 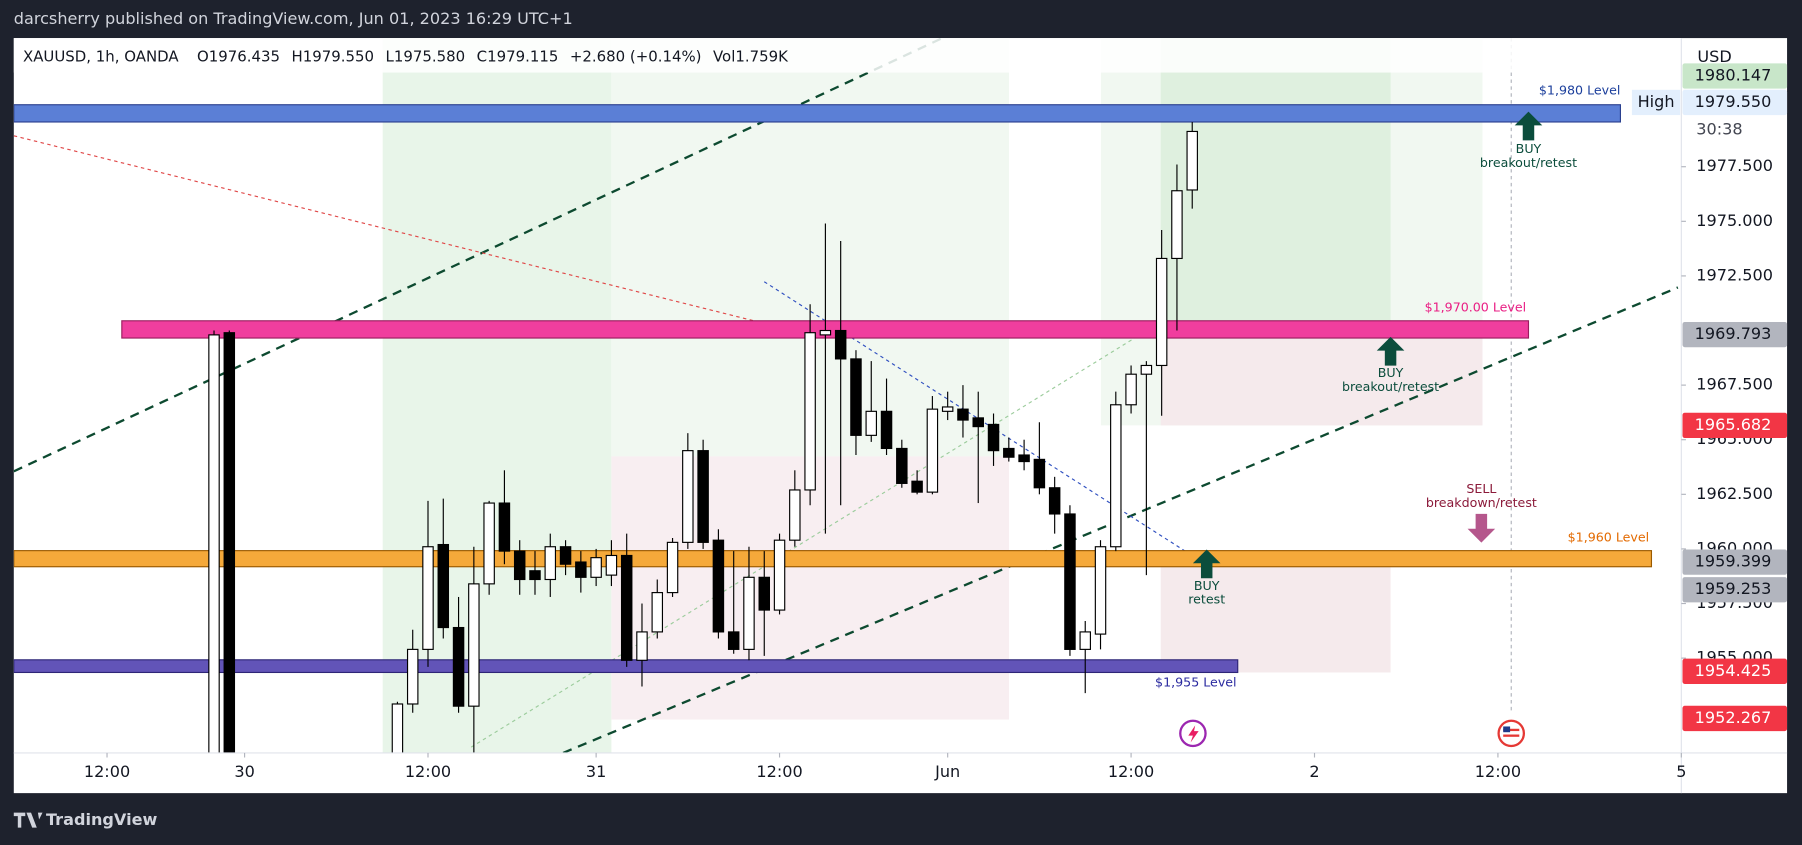 What do you see at coordinates (636, 57) in the screenshot?
I see `legend-item: +2.680 (+0.14%)` at bounding box center [636, 57].